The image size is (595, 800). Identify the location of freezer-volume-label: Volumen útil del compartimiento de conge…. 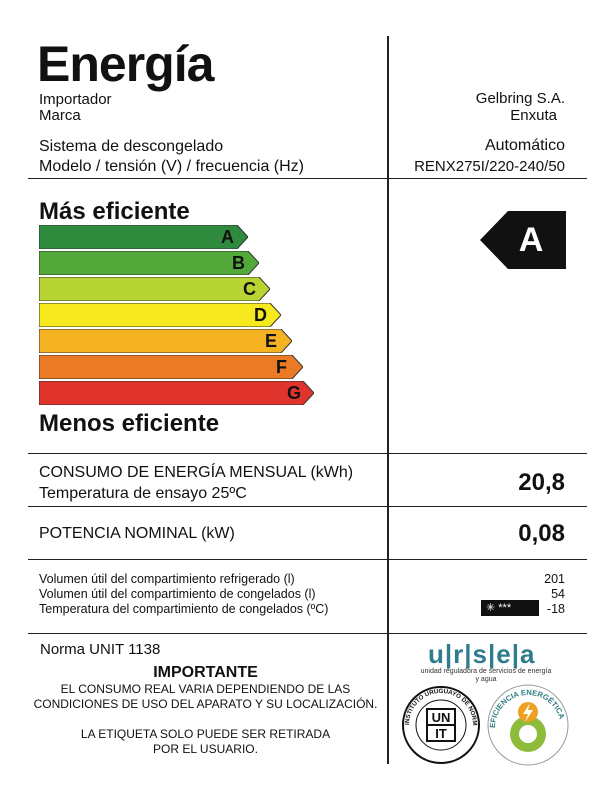
(177, 594).